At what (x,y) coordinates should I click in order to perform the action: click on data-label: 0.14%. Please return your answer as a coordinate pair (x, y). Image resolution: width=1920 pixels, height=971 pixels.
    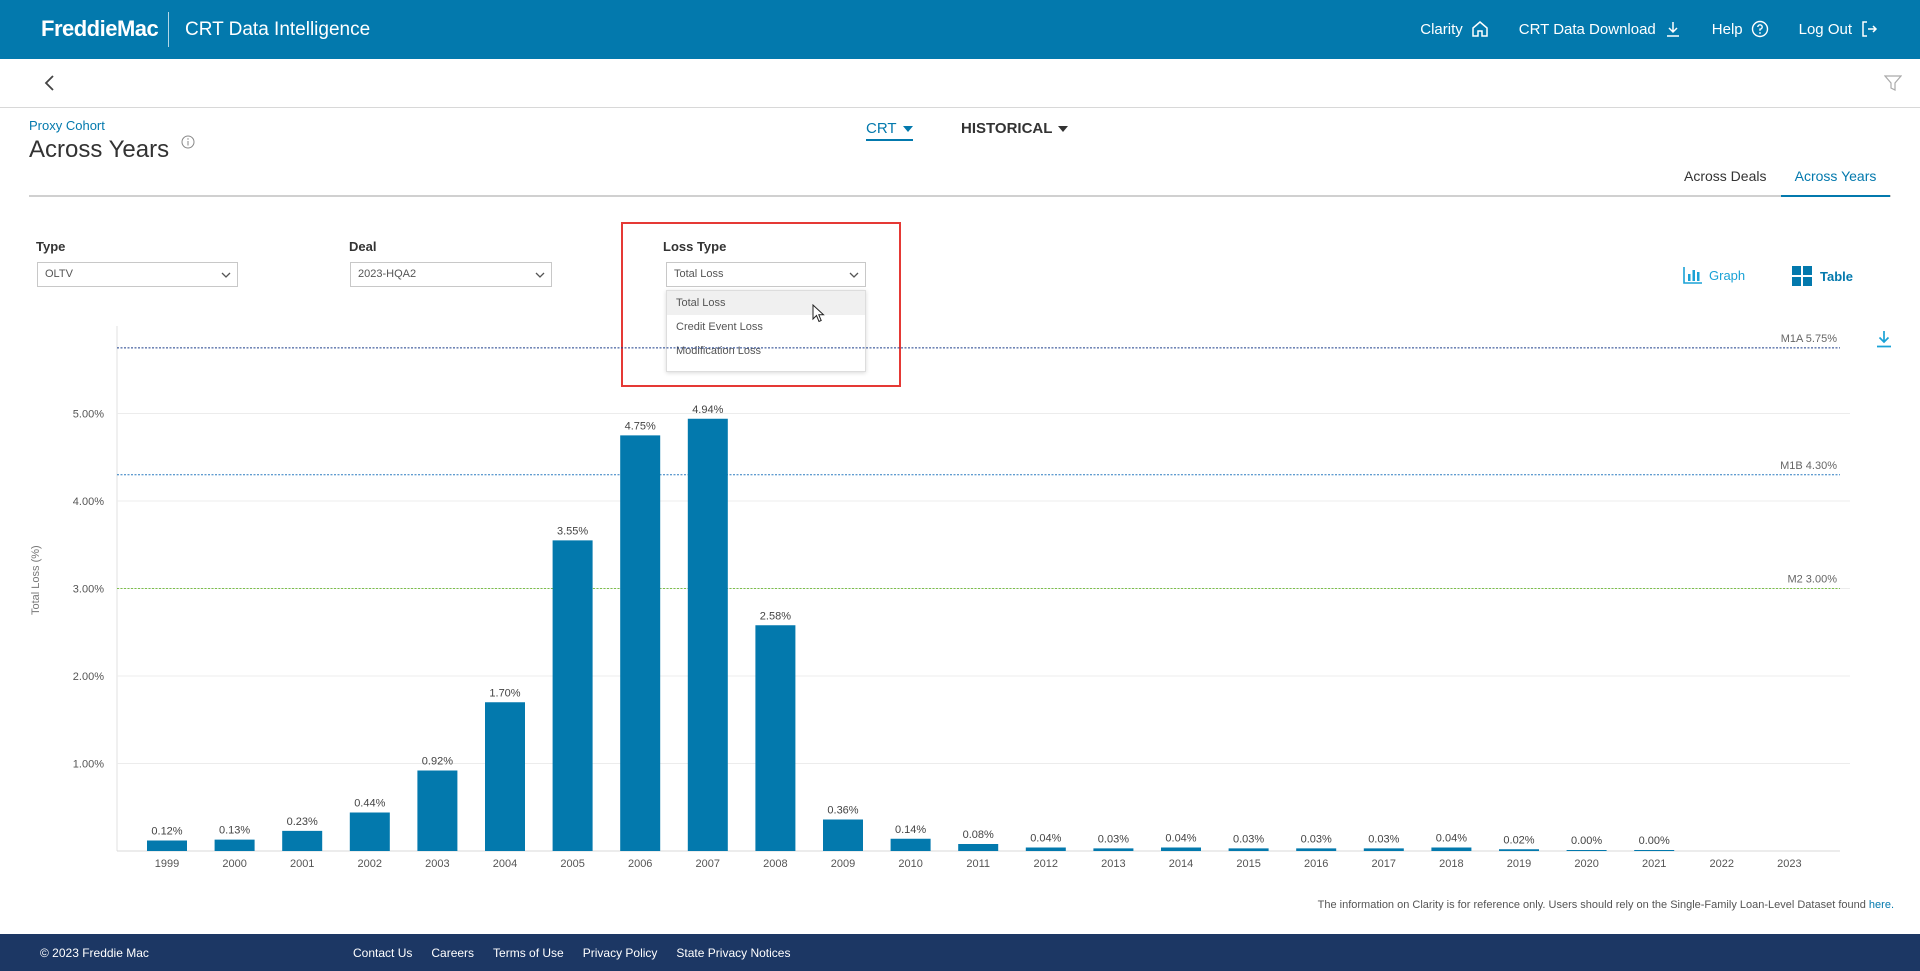
    Looking at the image, I should click on (910, 830).